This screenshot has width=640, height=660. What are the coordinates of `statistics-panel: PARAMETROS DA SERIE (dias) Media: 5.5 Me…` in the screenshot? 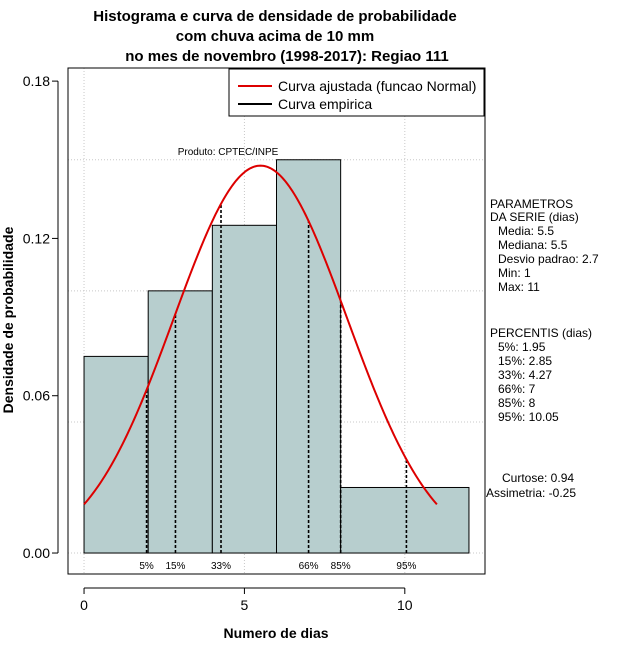 It's located at (542, 348).